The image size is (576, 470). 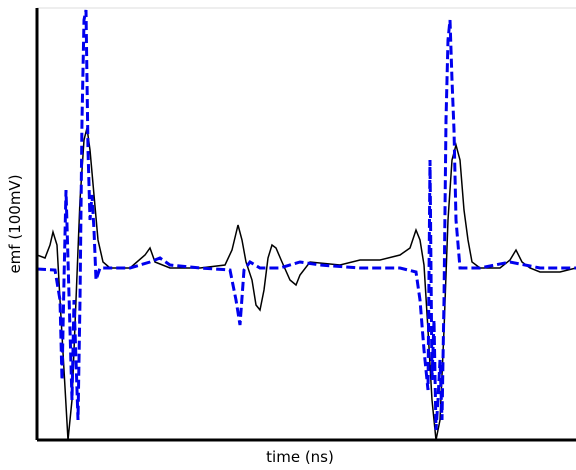 I want to click on x-axis-label: time (ns), so click(x=300, y=457).